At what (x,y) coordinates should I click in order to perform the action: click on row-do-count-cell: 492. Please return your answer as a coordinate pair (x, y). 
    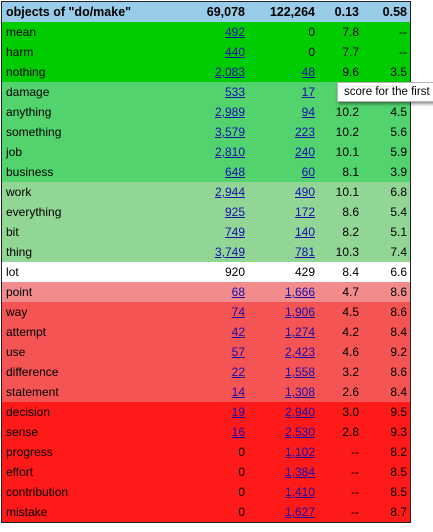
    Looking at the image, I should click on (213, 32).